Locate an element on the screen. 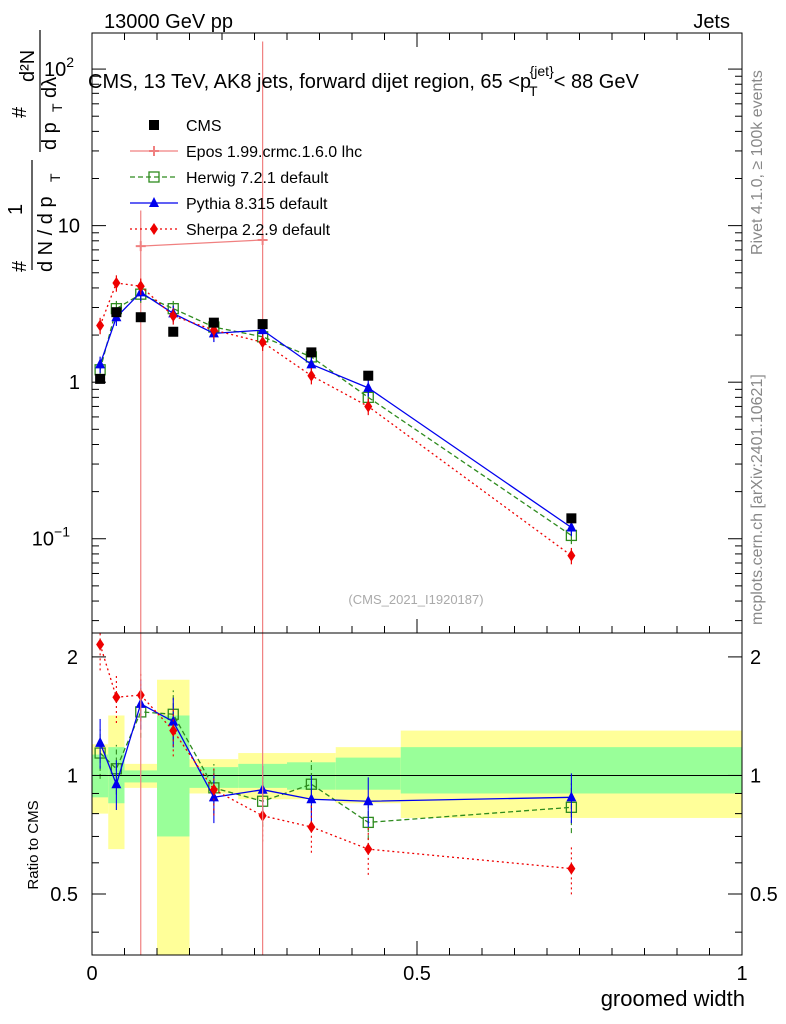  ytick-label-1: 1 is located at coordinates (74, 383).